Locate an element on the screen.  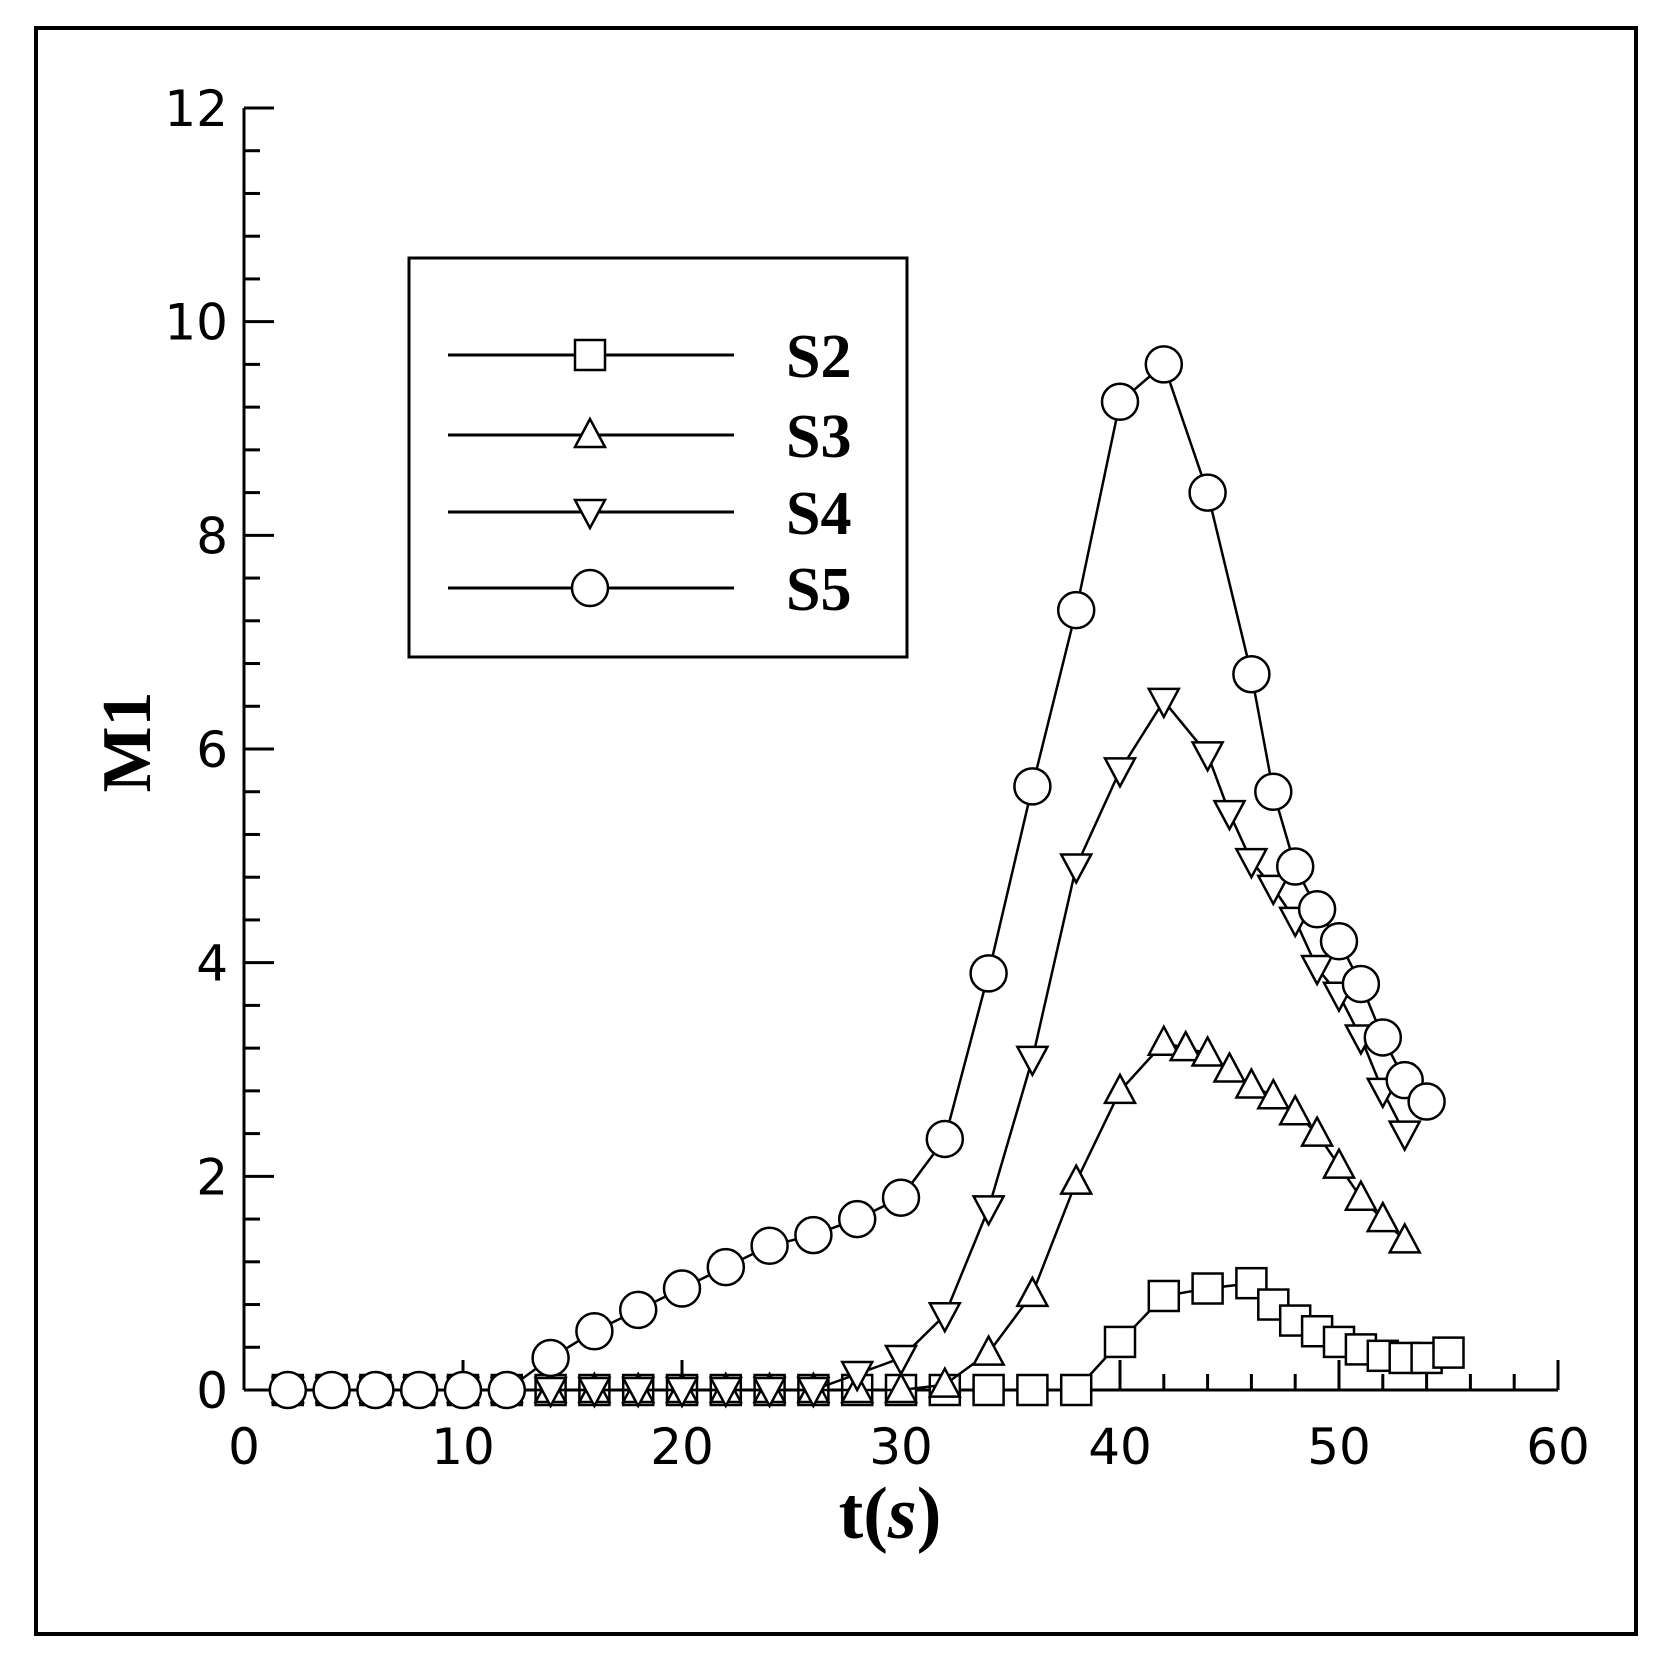
x-tick-label: 30 is located at coordinates (901, 1447).